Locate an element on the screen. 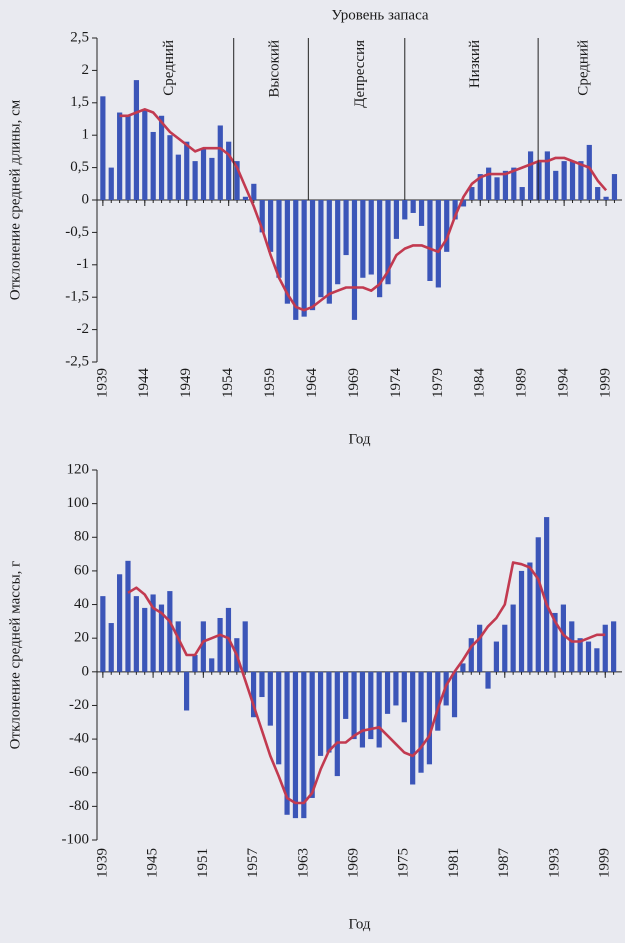 The height and width of the screenshot is (943, 625). y-tick-label: -0,5 is located at coordinates (77, 232).